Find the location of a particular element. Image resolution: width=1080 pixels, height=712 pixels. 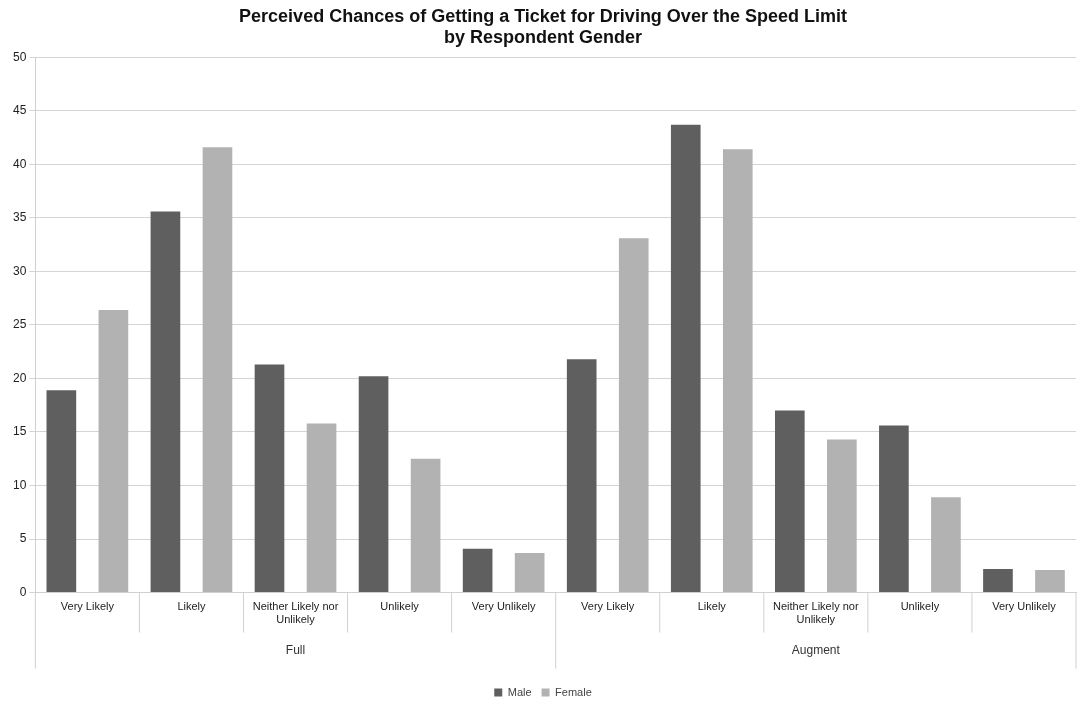

legend-label: Female is located at coordinates (573, 691).